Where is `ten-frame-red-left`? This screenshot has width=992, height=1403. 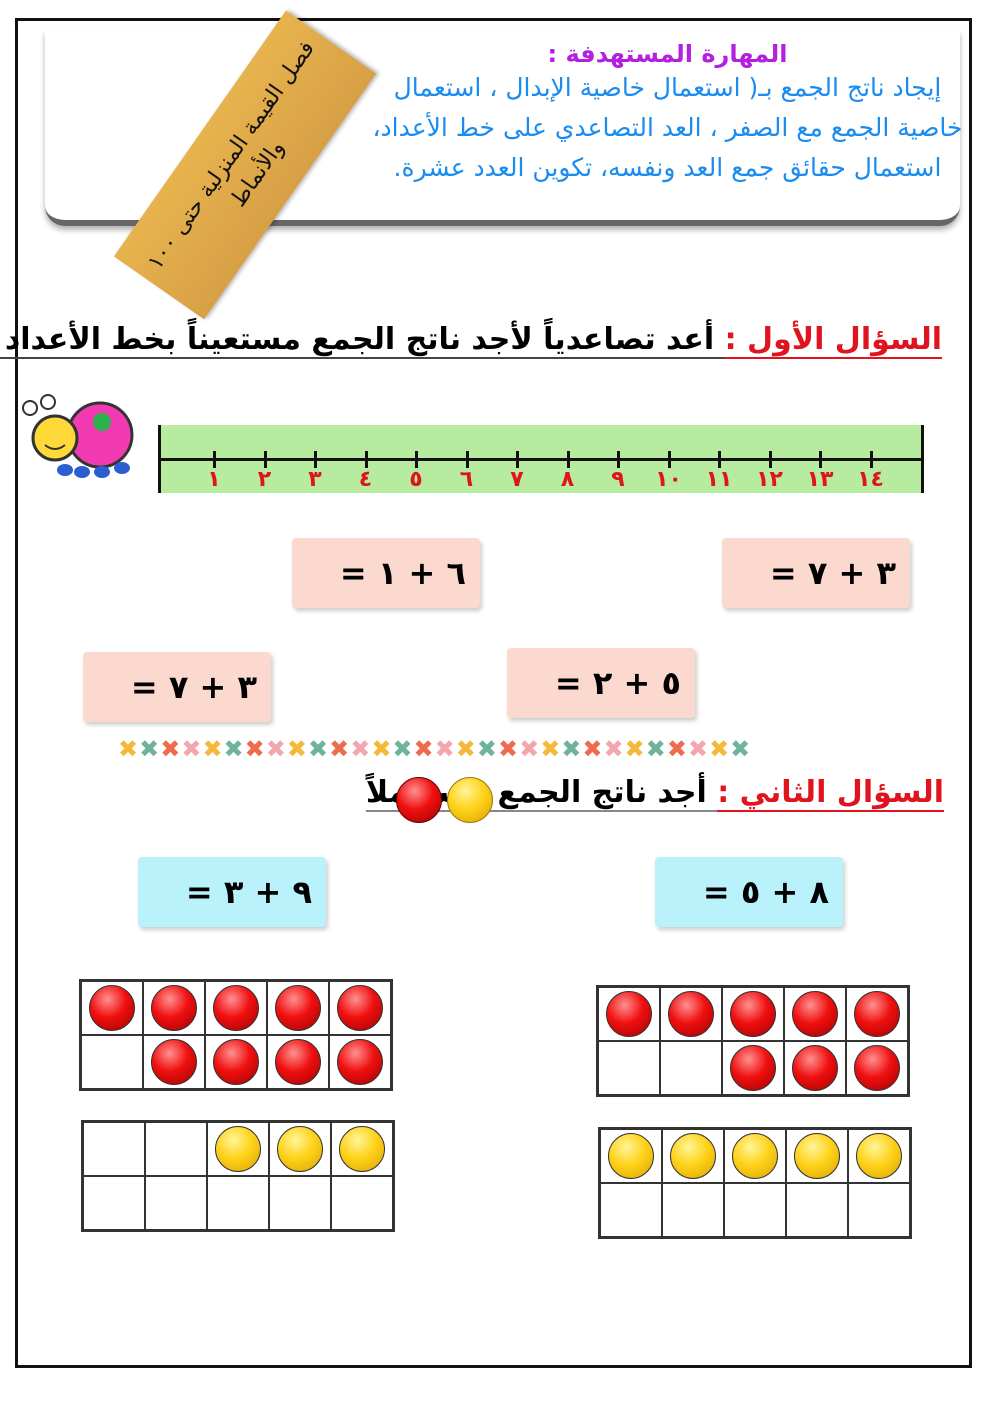 ten-frame-red-left is located at coordinates (236, 1035).